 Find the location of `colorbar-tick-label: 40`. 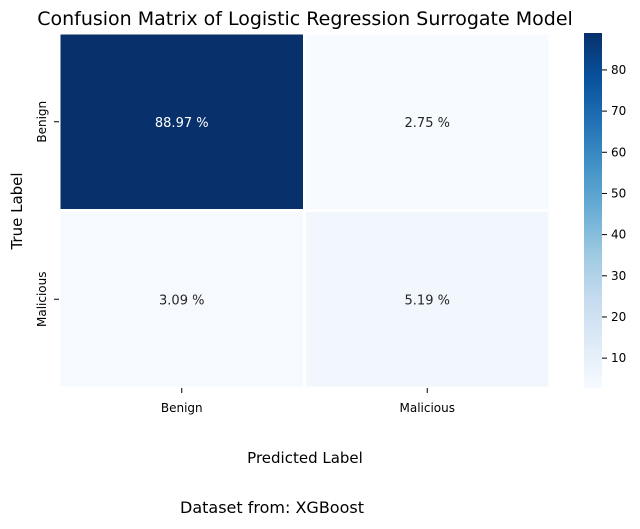

colorbar-tick-label: 40 is located at coordinates (618, 235).